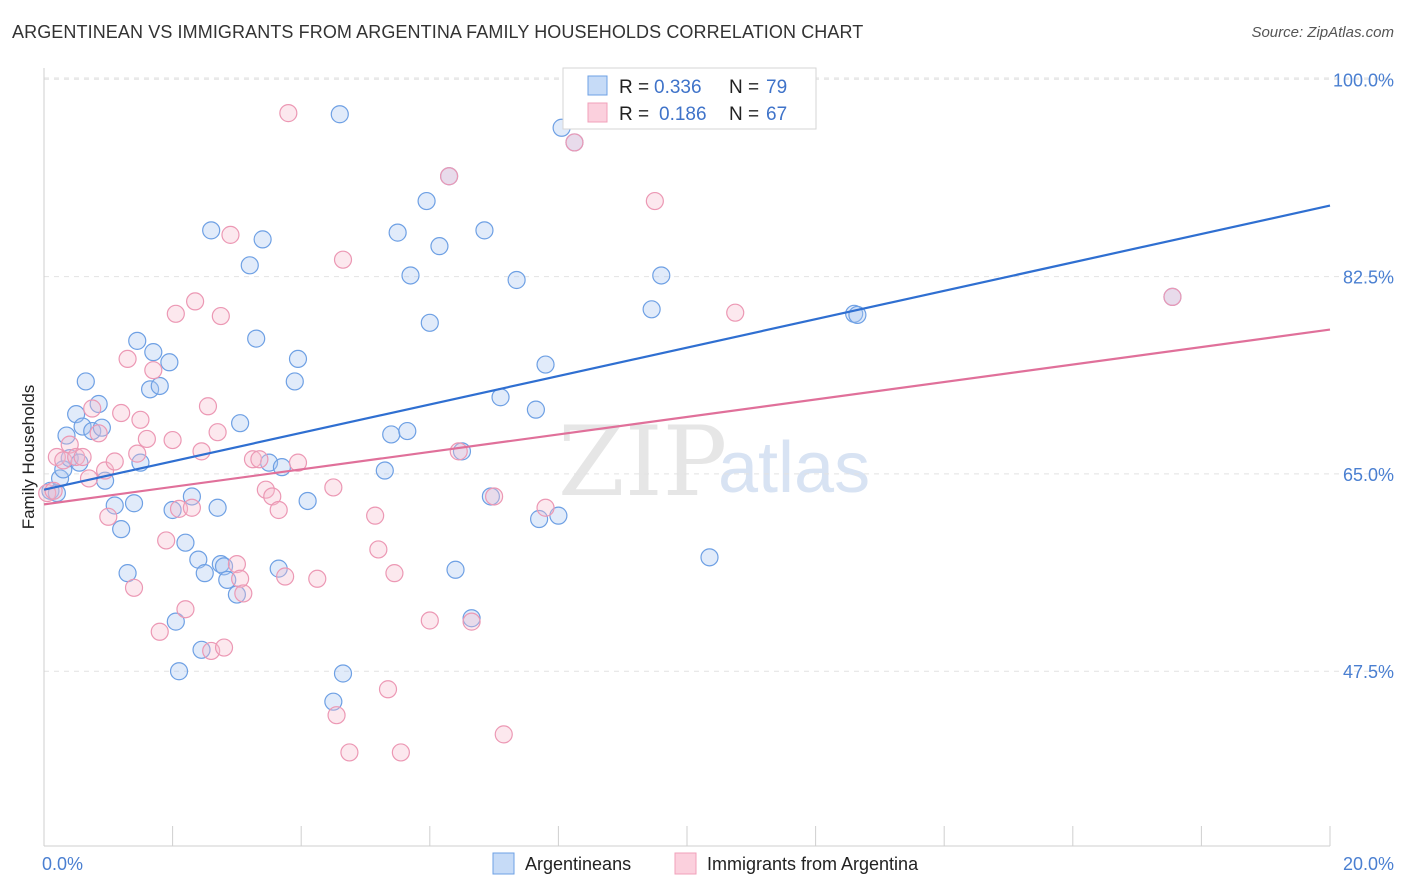 This screenshot has height=892, width=1406. I want to click on x-tick-label-max: 20.0%, so click(1368, 864).